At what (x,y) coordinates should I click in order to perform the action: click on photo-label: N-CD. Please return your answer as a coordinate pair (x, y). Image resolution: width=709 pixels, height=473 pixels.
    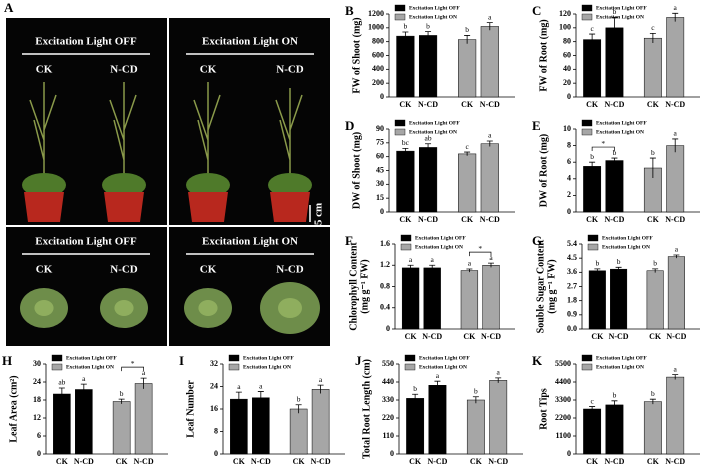
    Looking at the image, I should click on (124, 70).